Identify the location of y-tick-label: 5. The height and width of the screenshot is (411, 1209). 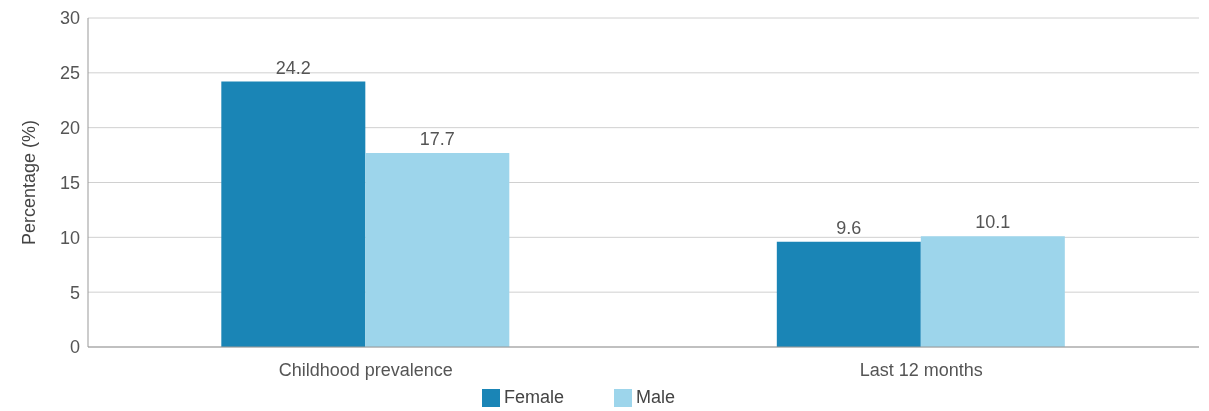
(74, 292).